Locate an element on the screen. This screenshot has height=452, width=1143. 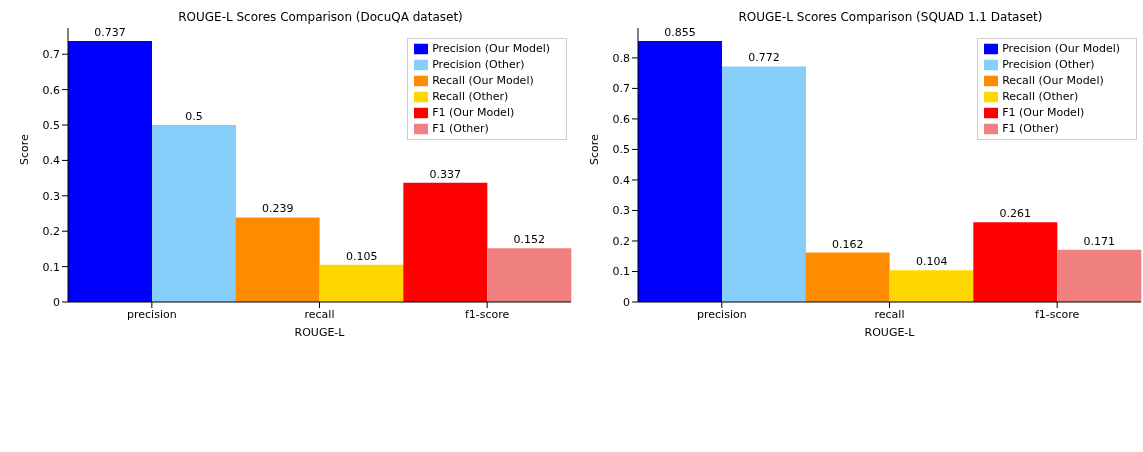
data-label: 0.261 is located at coordinates (1015, 214).